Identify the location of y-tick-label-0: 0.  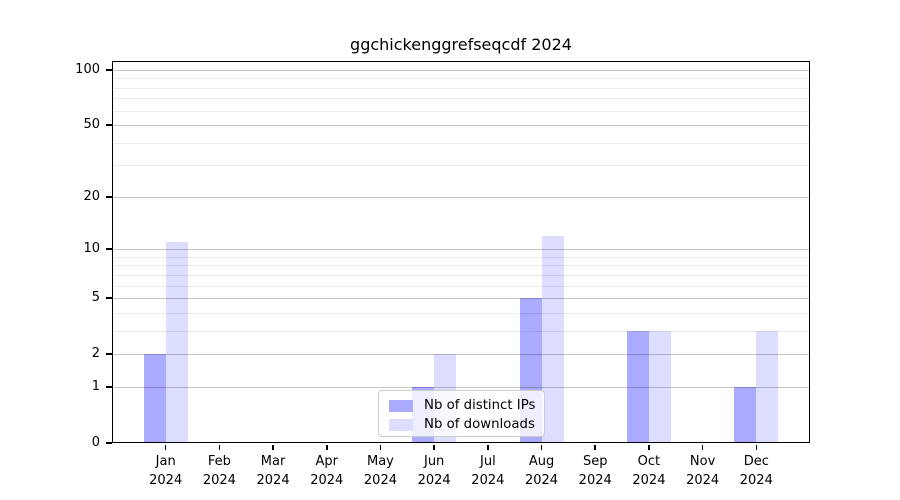
(95, 442).